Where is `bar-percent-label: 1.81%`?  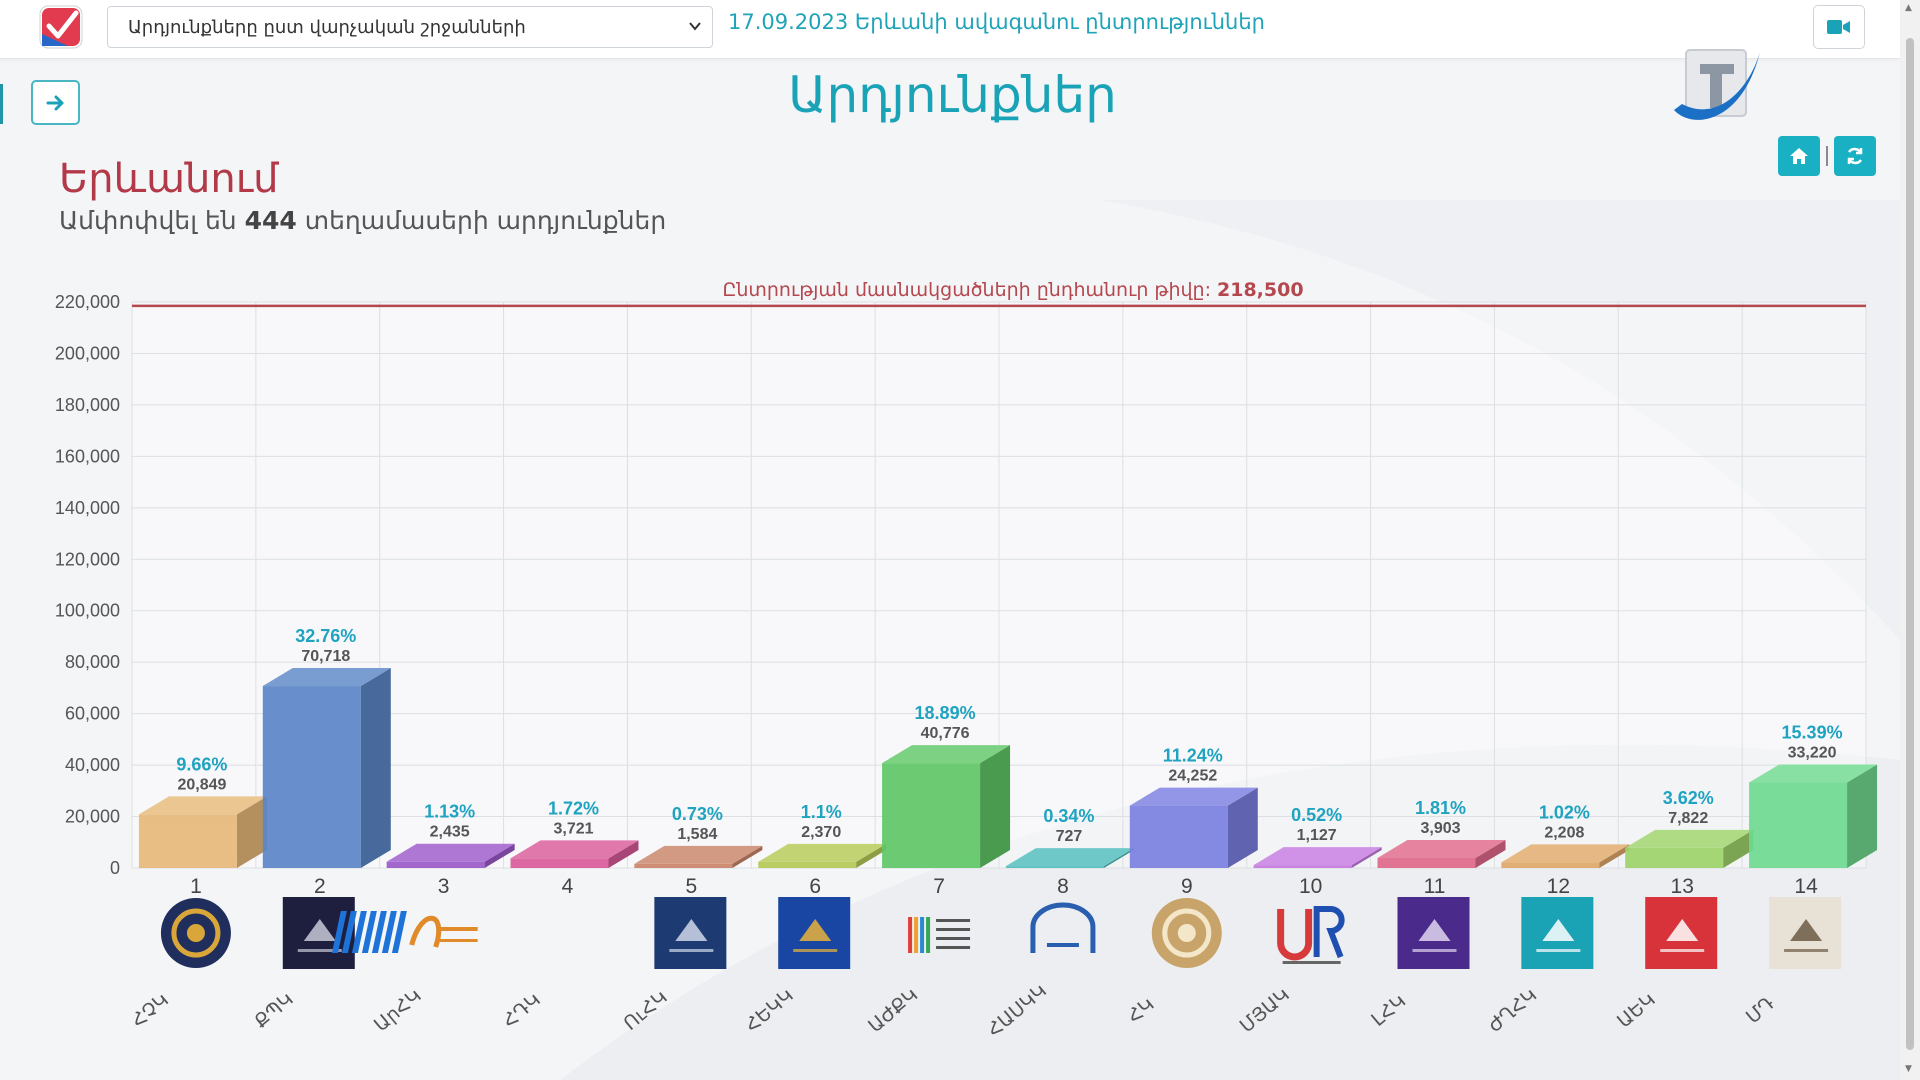
bar-percent-label: 1.81% is located at coordinates (1440, 808).